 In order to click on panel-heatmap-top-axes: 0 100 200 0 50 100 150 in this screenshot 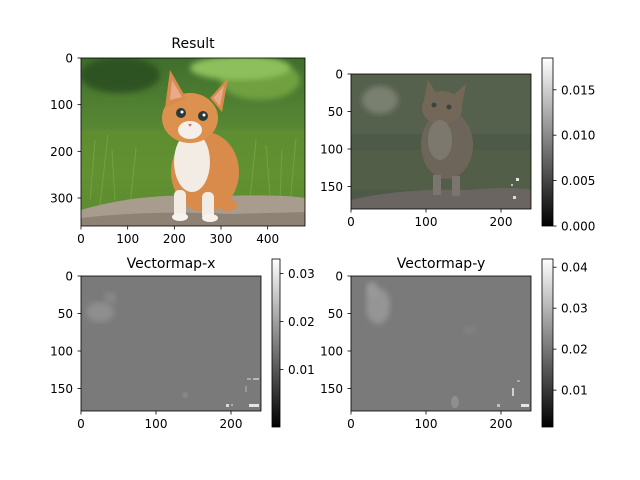, I will do `click(416, 149)`.